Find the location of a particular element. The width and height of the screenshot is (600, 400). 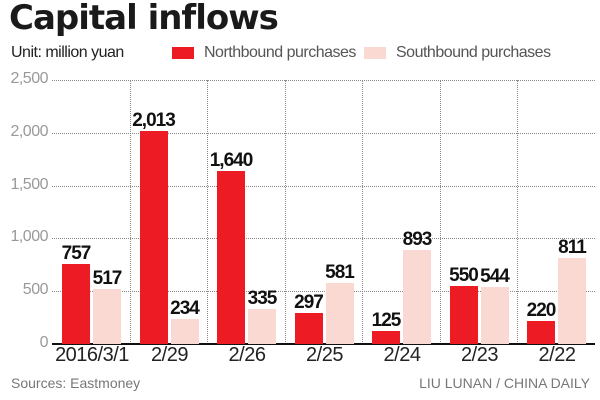

x-tick-label: 2/29 is located at coordinates (169, 355).